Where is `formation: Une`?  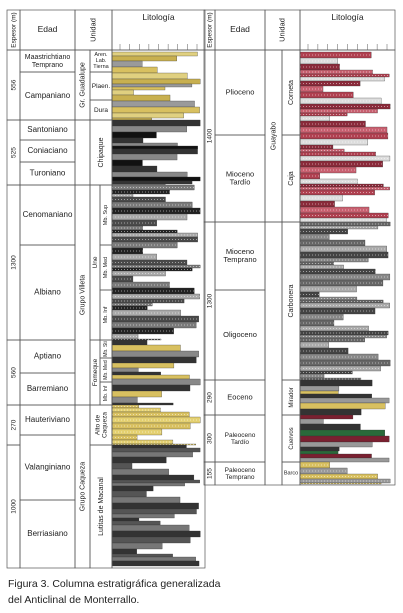
formation: Une is located at coordinates (95, 262).